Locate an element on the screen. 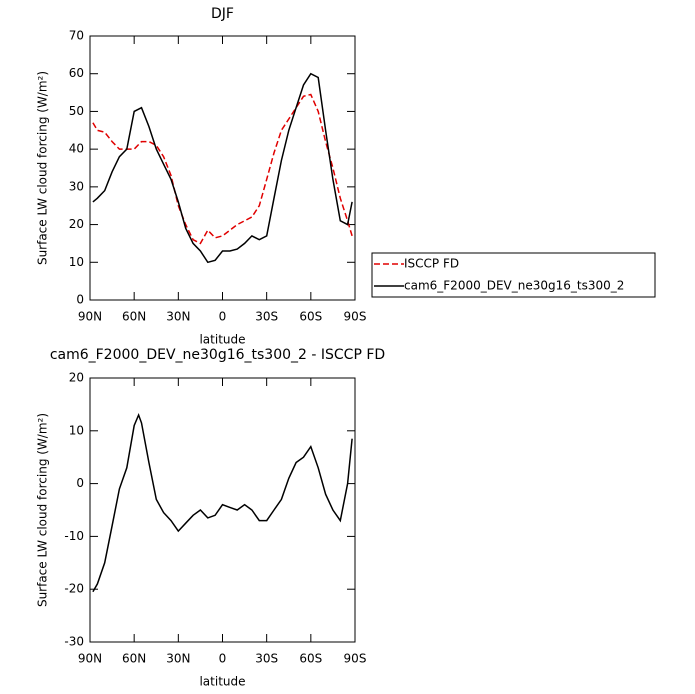 This screenshot has width=695, height=694. legend-label: ISCCP FD is located at coordinates (431, 264).